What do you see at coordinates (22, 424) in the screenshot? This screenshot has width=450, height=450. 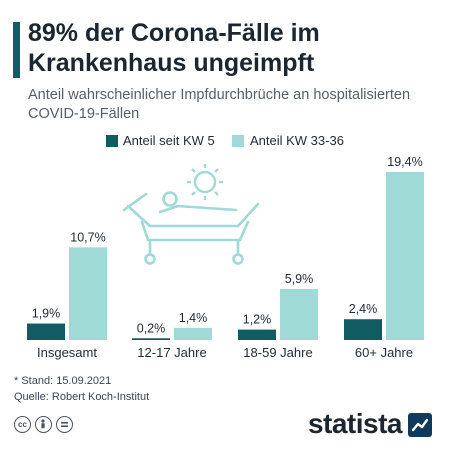 I see `cc-icon: cc` at bounding box center [22, 424].